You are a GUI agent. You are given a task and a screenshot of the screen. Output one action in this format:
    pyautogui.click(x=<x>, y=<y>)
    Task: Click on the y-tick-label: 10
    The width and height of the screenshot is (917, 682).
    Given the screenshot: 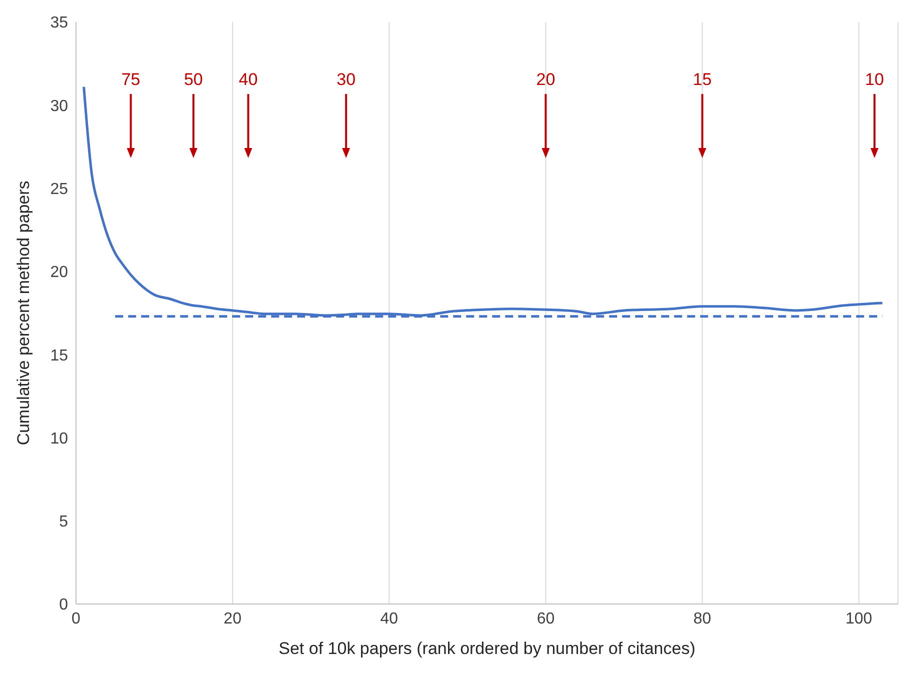 What is the action you would take?
    pyautogui.click(x=59, y=439)
    